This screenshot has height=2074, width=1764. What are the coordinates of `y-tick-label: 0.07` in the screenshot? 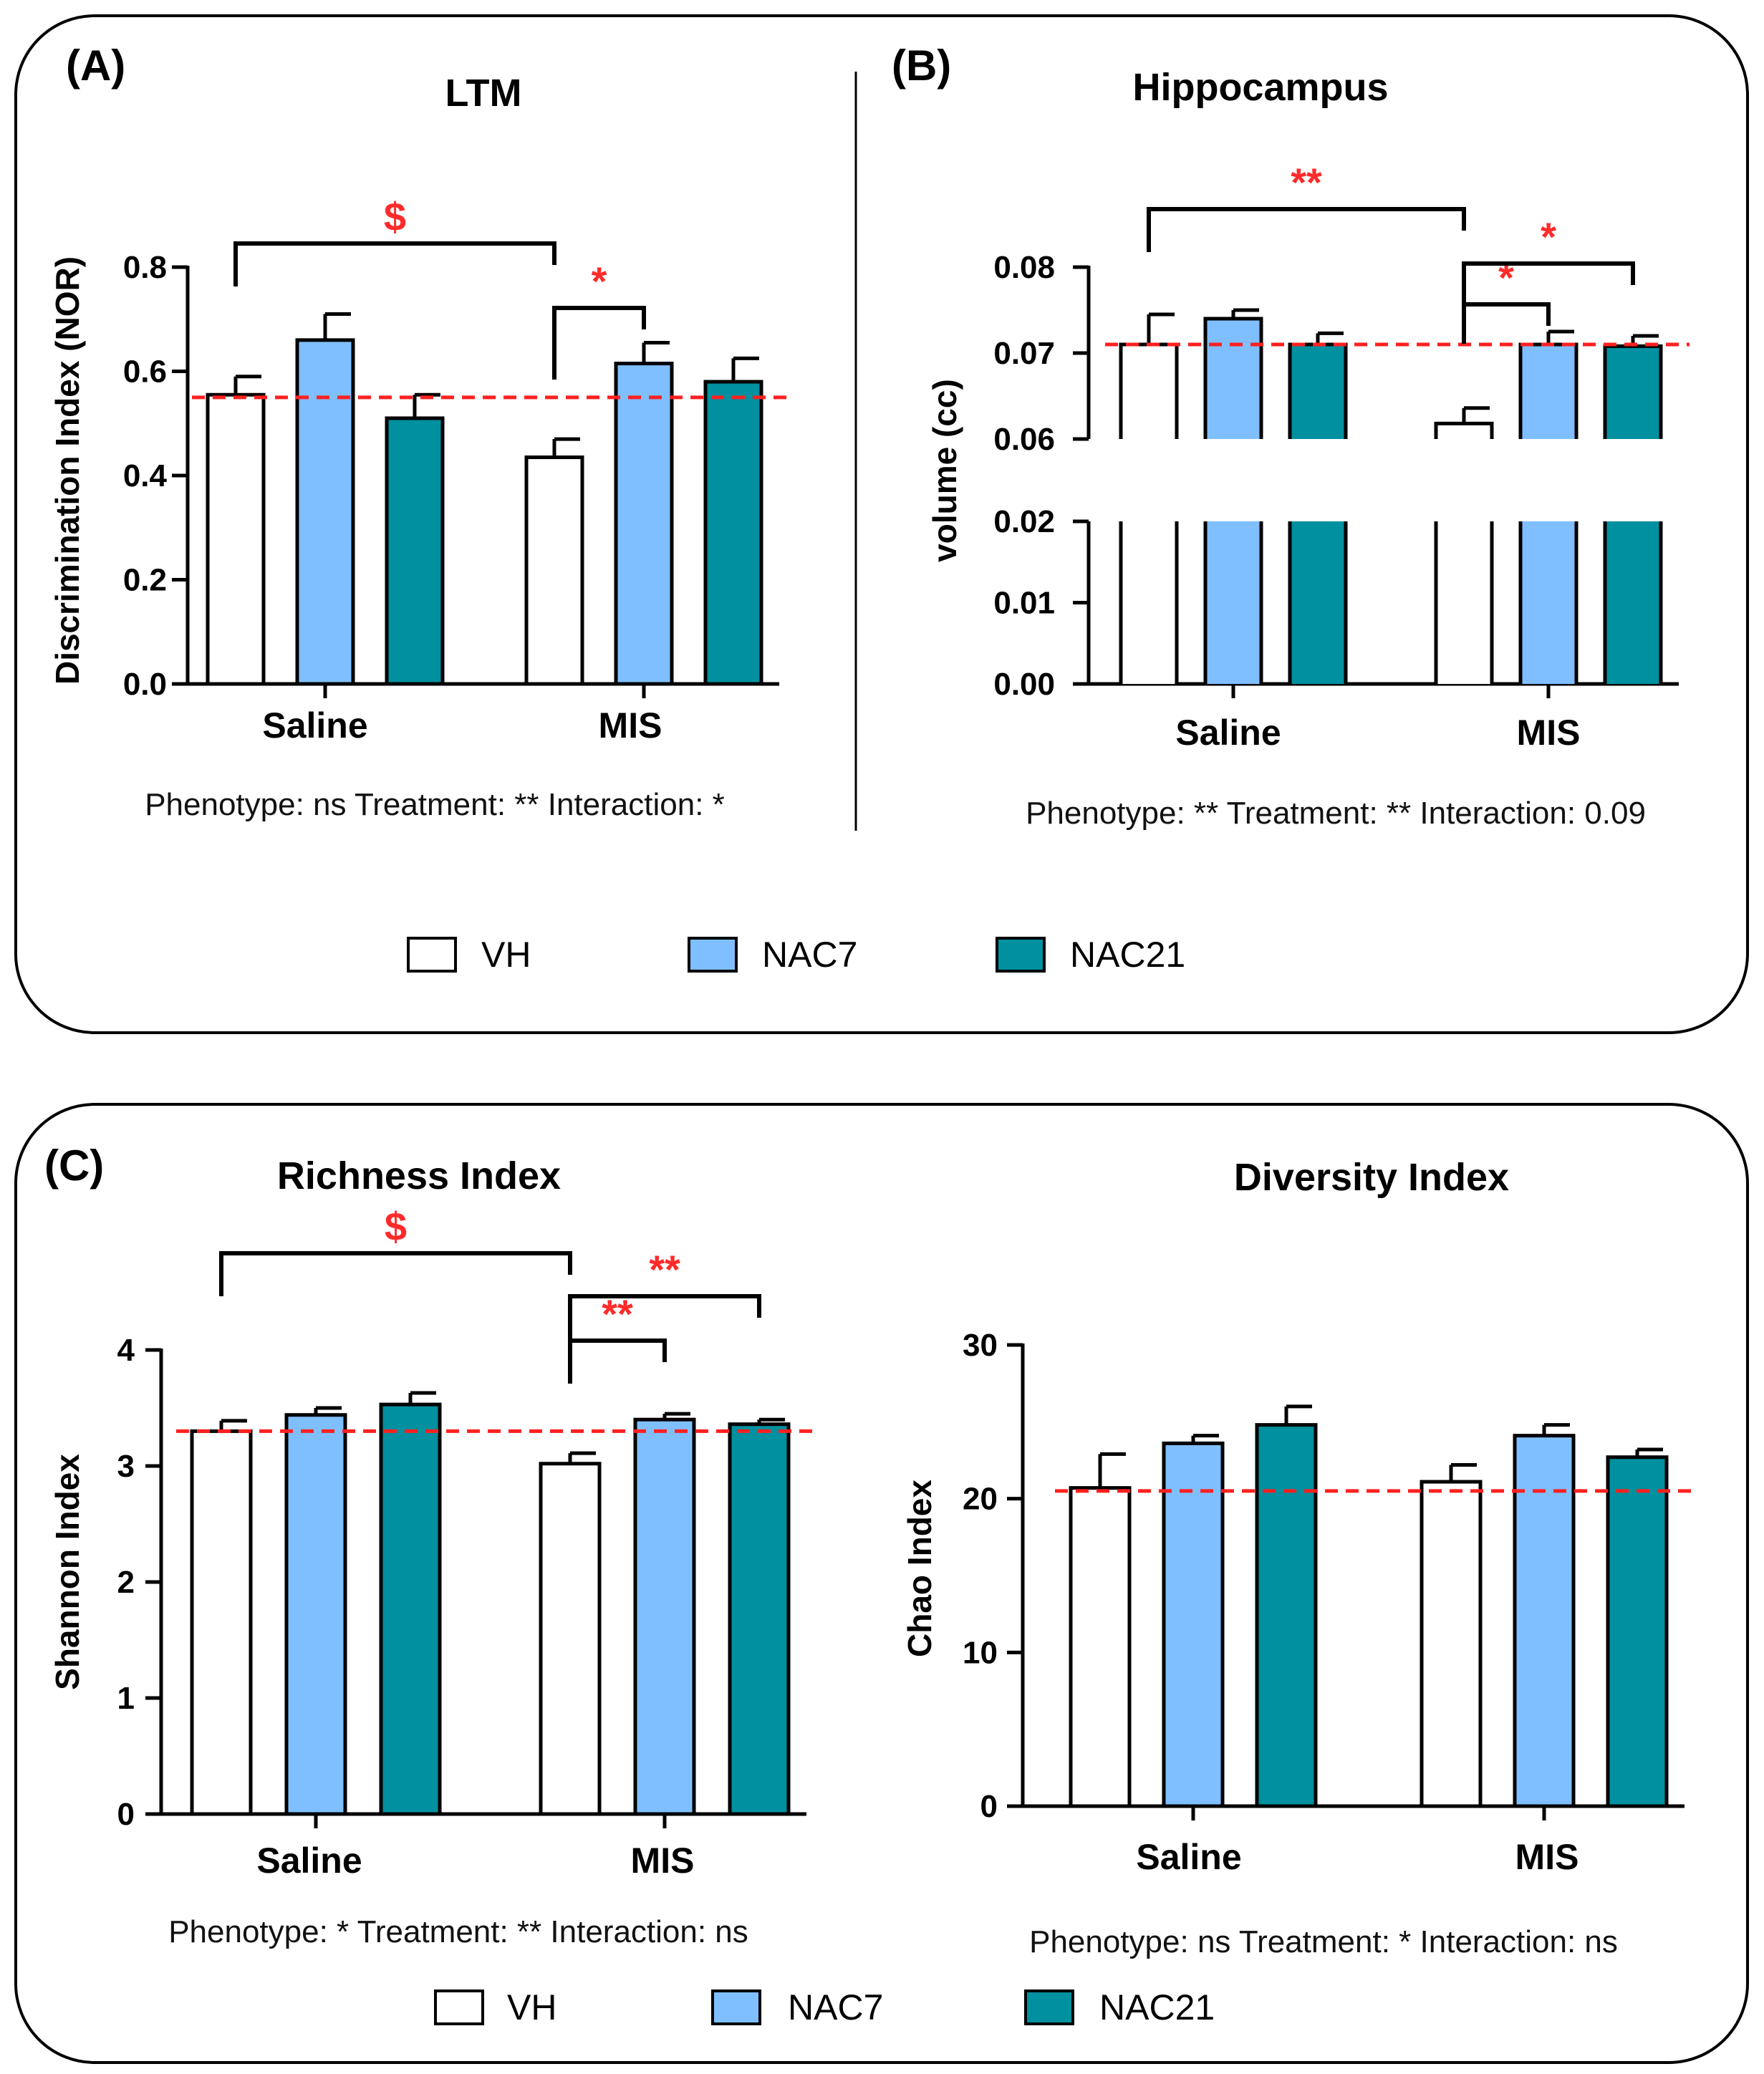 It's located at (1024, 353).